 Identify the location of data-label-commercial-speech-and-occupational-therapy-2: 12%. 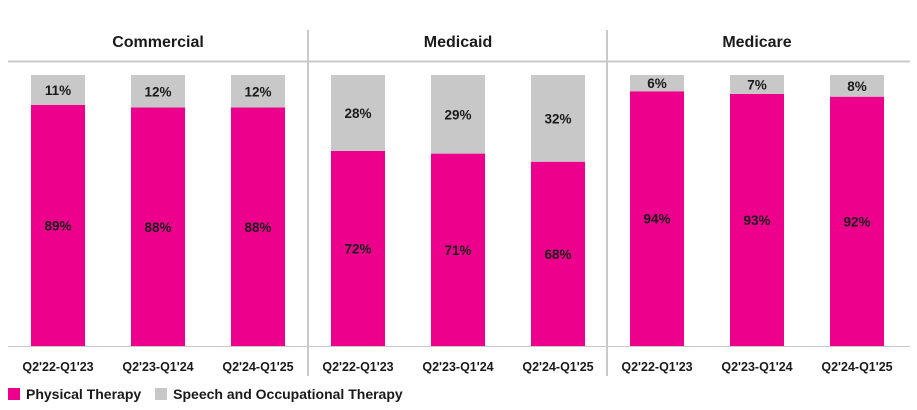
(157, 91).